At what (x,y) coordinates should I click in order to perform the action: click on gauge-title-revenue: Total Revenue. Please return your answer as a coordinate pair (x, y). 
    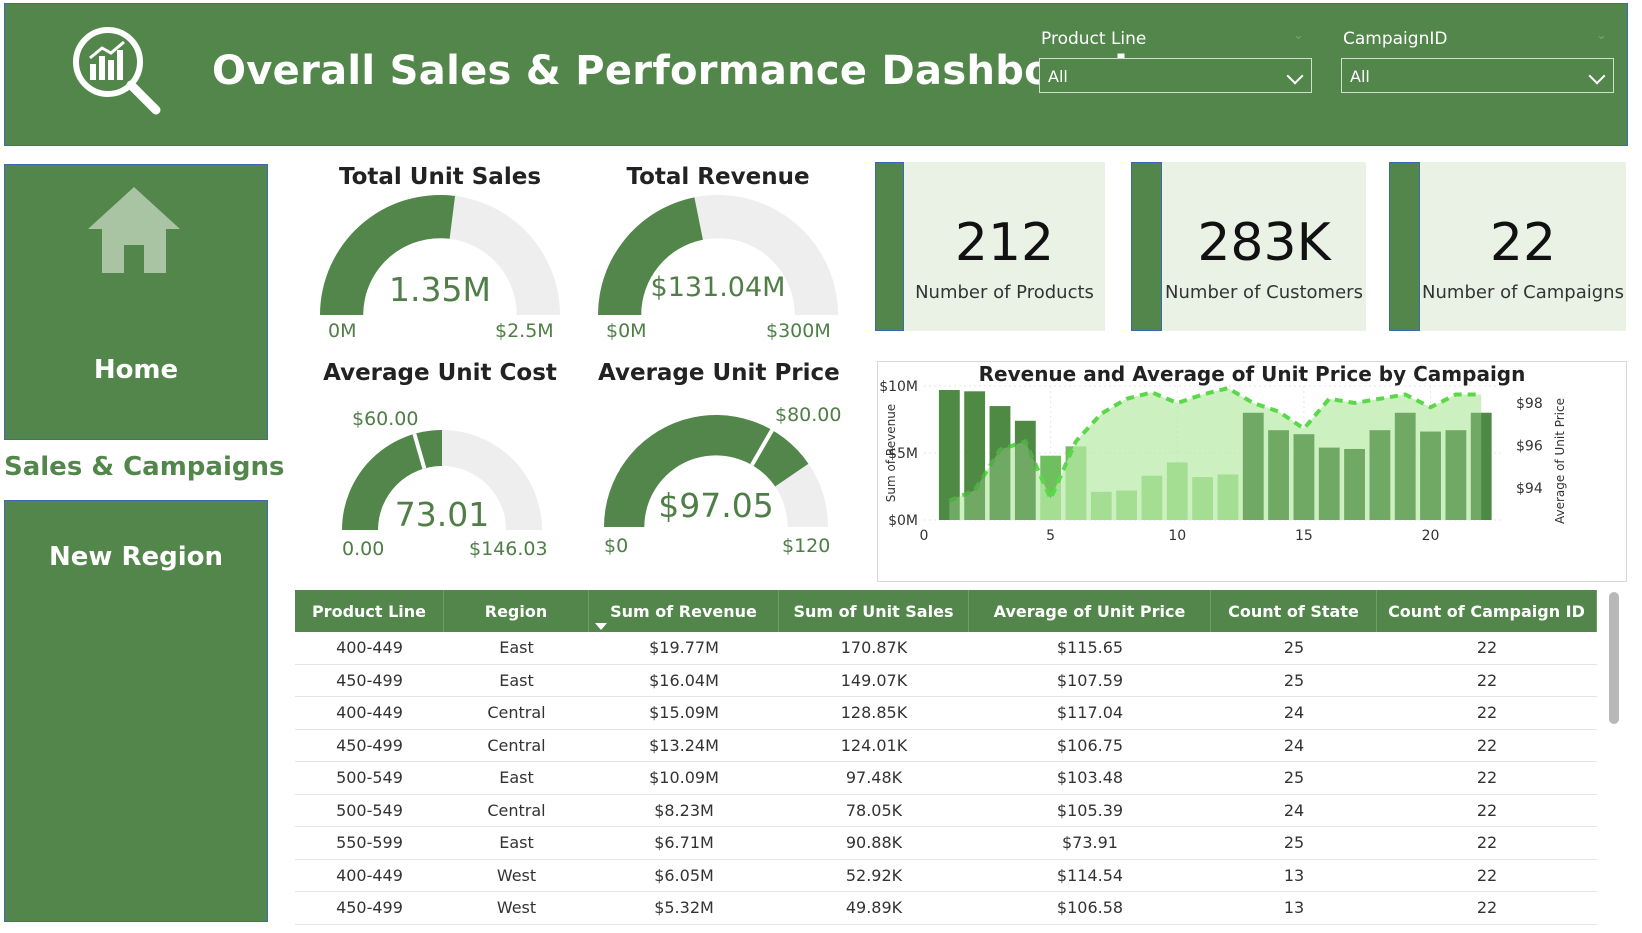
    Looking at the image, I should click on (718, 177).